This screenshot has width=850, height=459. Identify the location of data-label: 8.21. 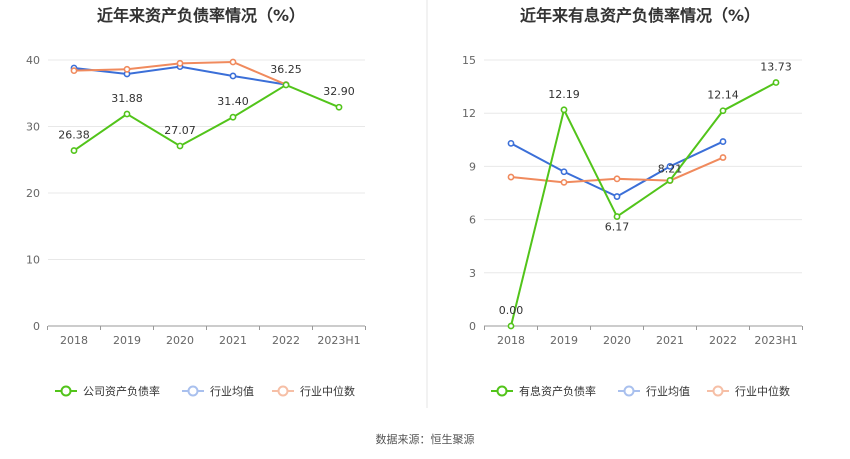
(670, 168).